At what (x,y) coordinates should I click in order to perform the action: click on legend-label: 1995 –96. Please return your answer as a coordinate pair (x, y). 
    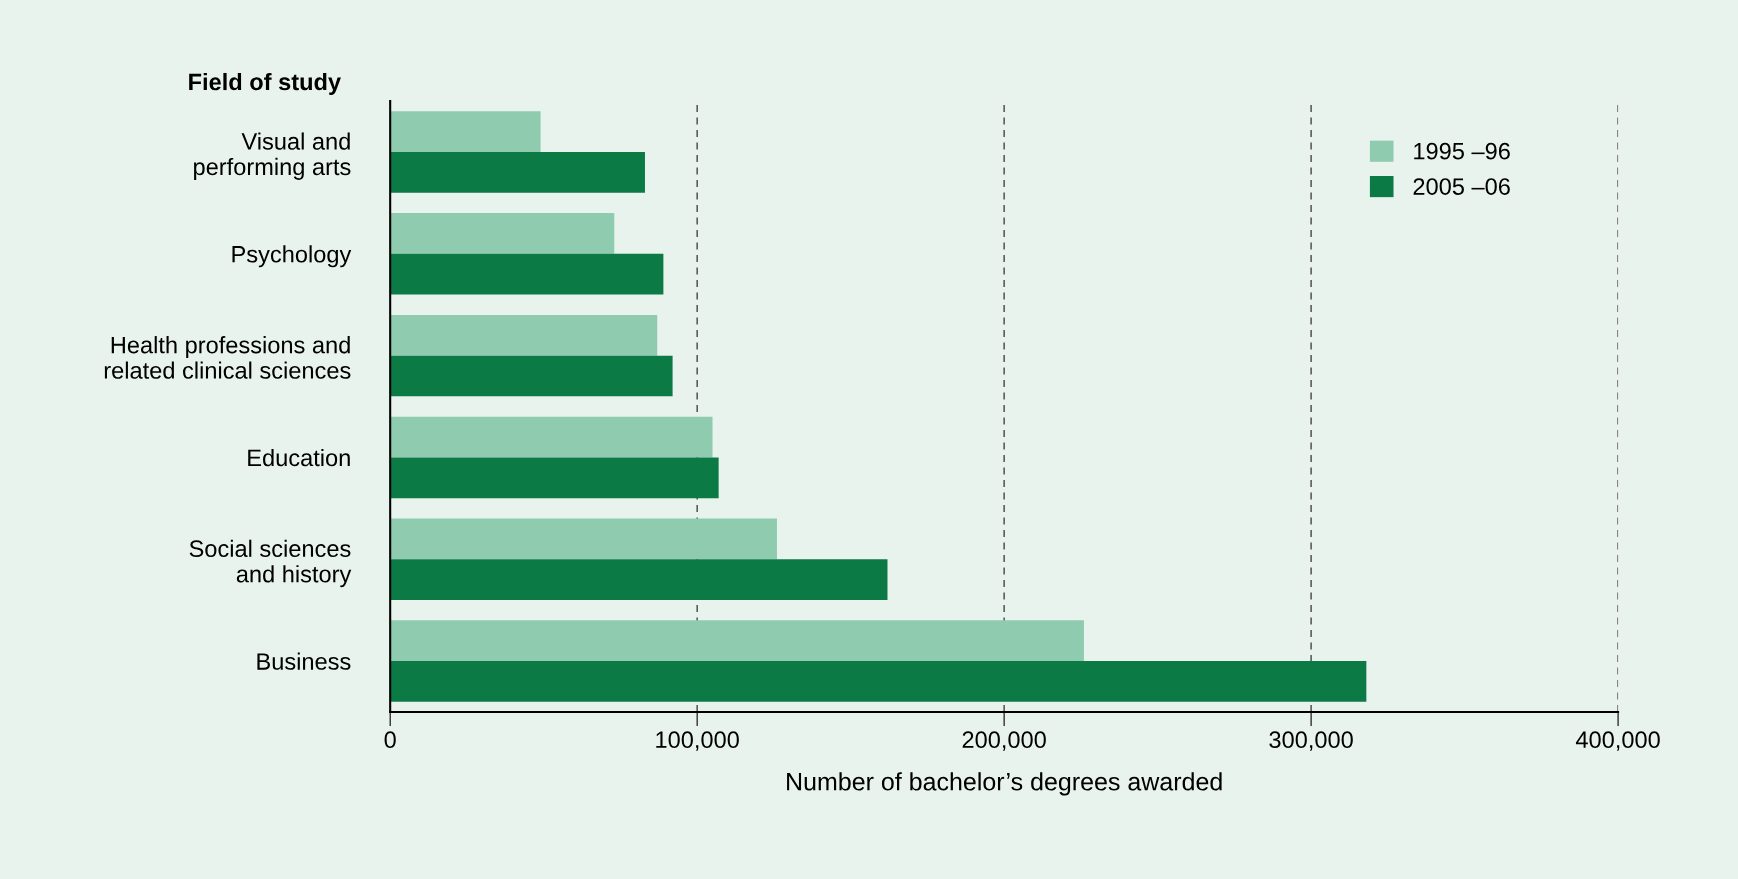
    Looking at the image, I should click on (1462, 151).